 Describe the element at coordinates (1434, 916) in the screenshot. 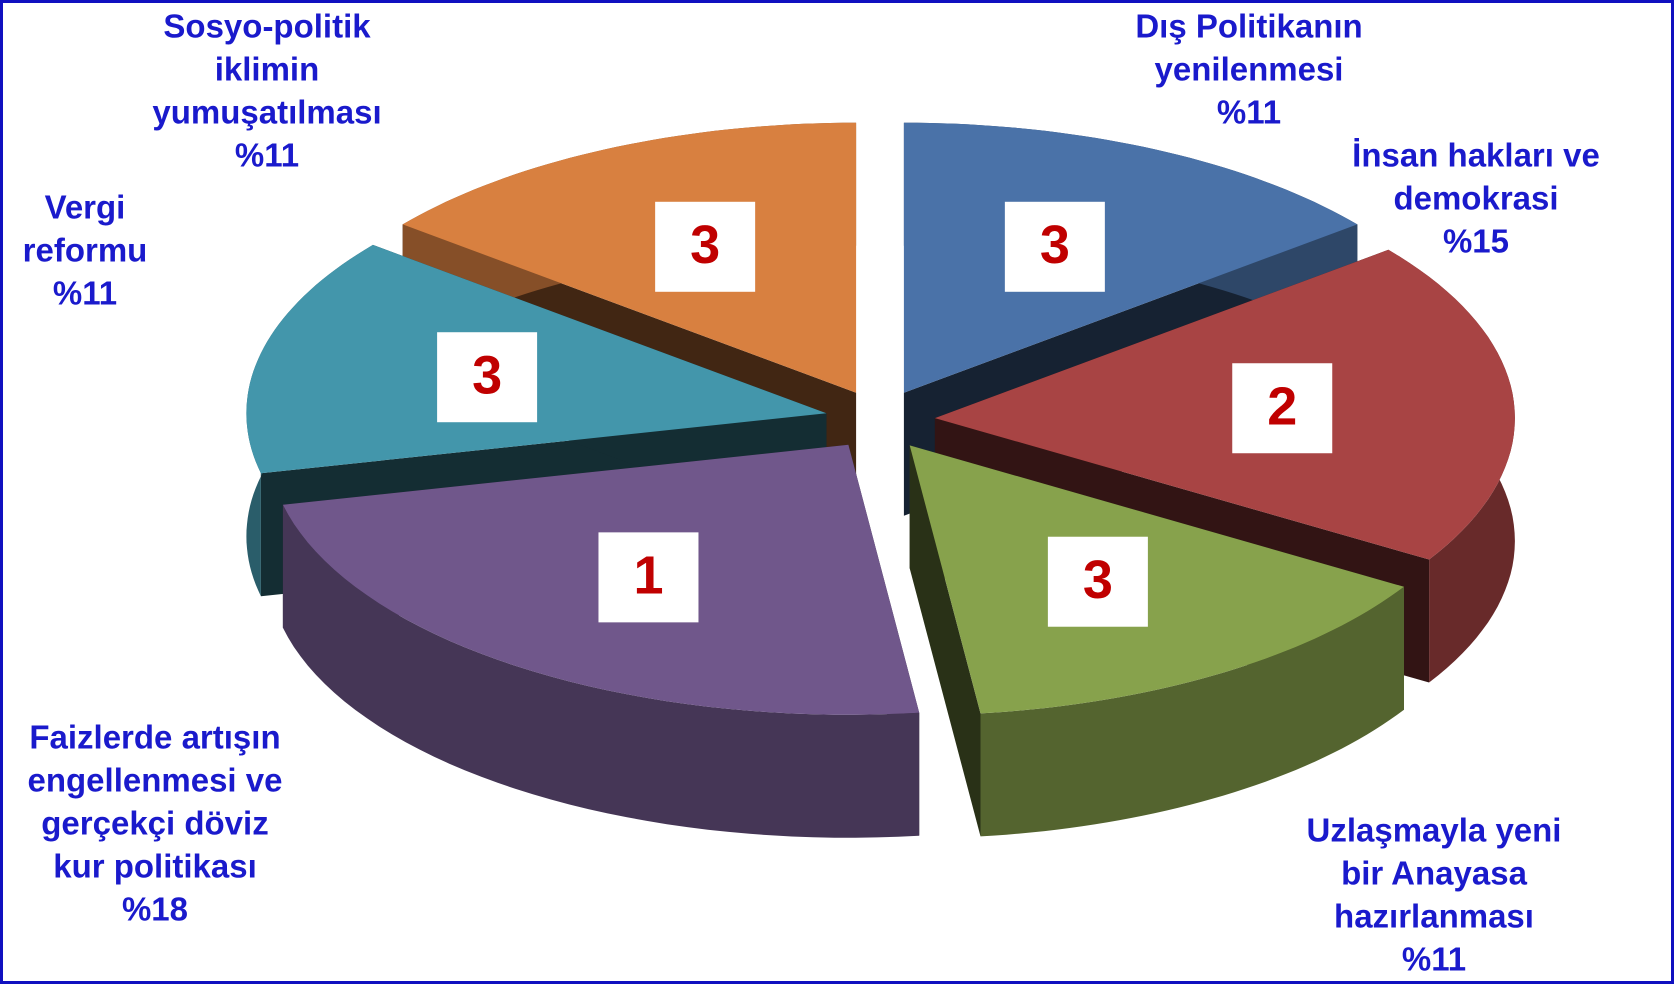

I see `category-label: hazırlanması` at that location.